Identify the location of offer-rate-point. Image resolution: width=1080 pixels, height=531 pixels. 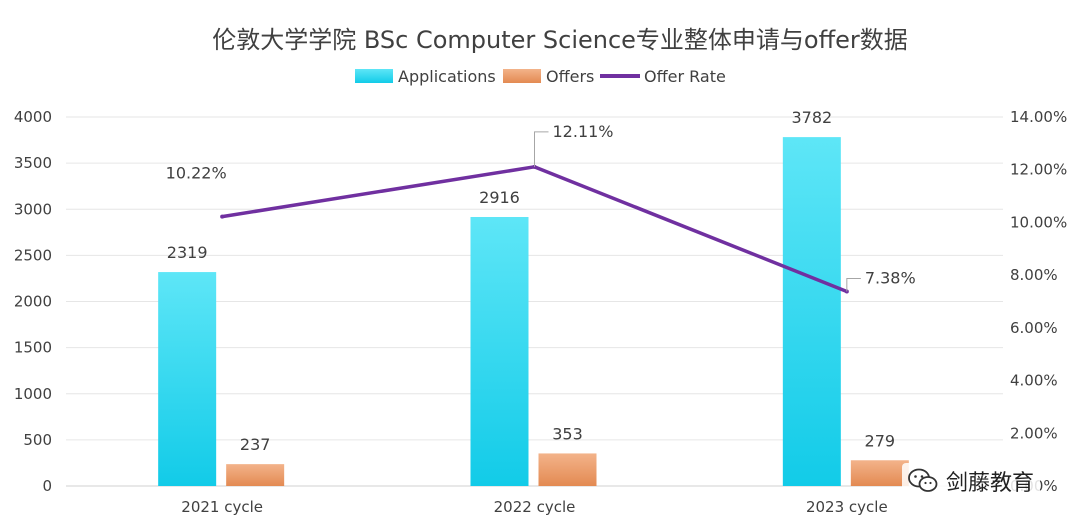
(222, 216).